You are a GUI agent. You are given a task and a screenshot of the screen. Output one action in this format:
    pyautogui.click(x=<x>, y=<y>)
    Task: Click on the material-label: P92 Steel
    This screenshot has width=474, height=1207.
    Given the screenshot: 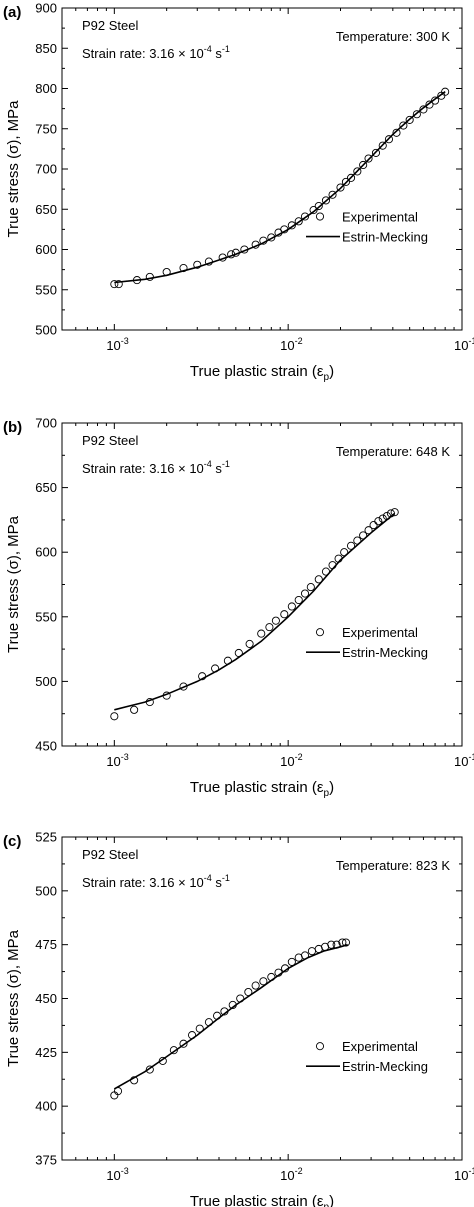 What is the action you would take?
    pyautogui.click(x=110, y=854)
    